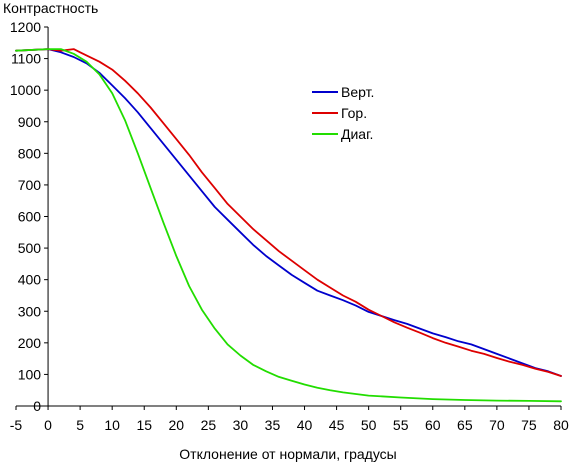 This screenshot has width=570, height=462. Describe the element at coordinates (401, 425) in the screenshot. I see `x-tick-label: 55` at that location.